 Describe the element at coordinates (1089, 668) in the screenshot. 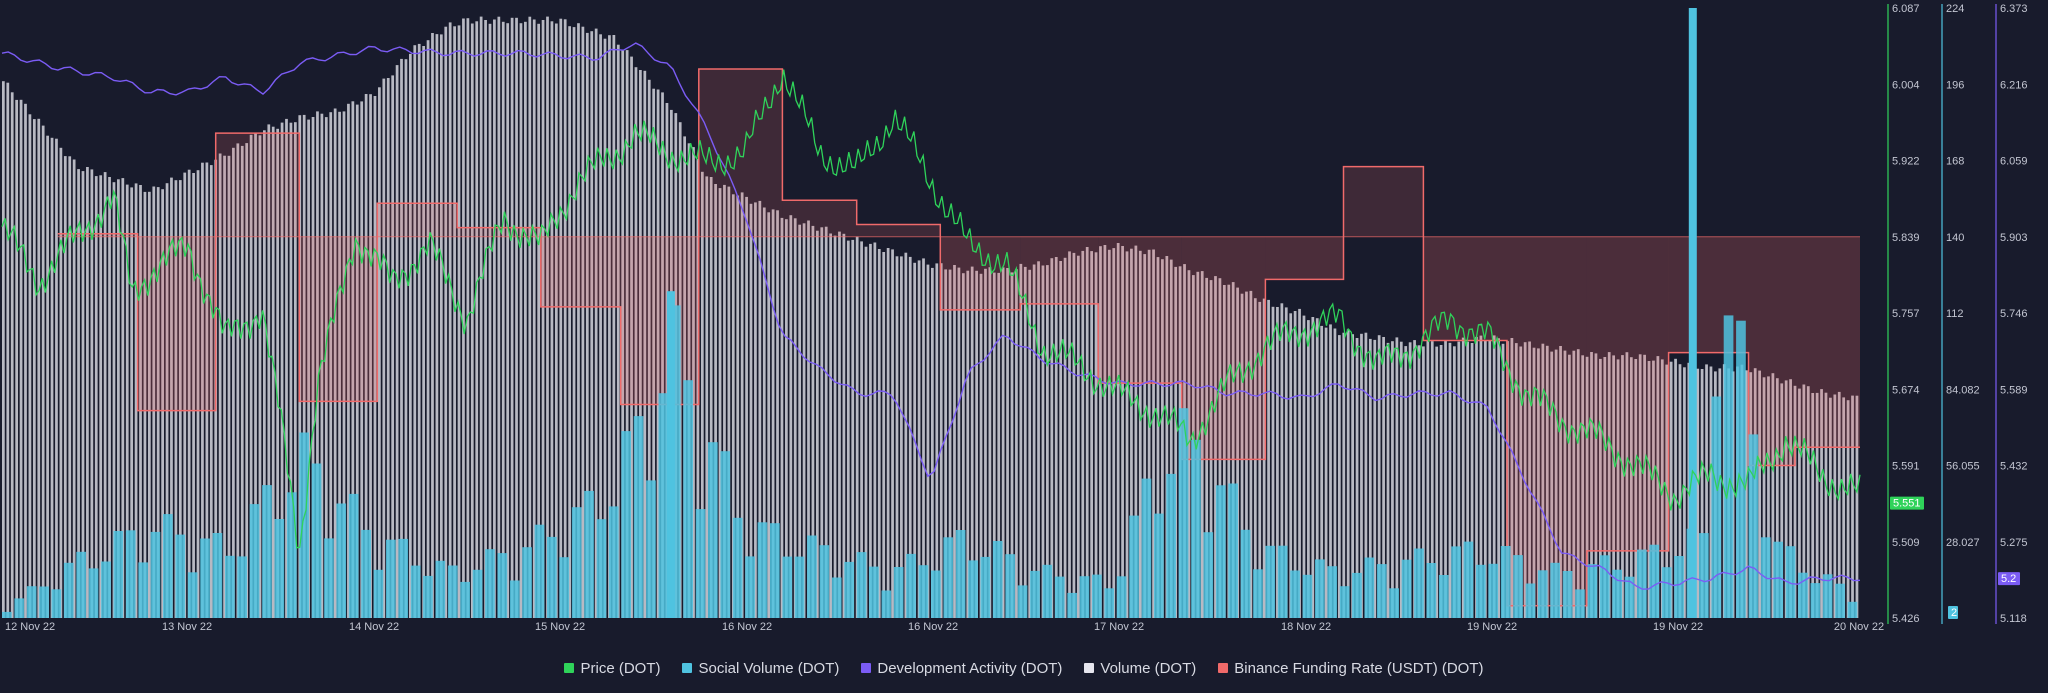

I see `legend-swatch` at that location.